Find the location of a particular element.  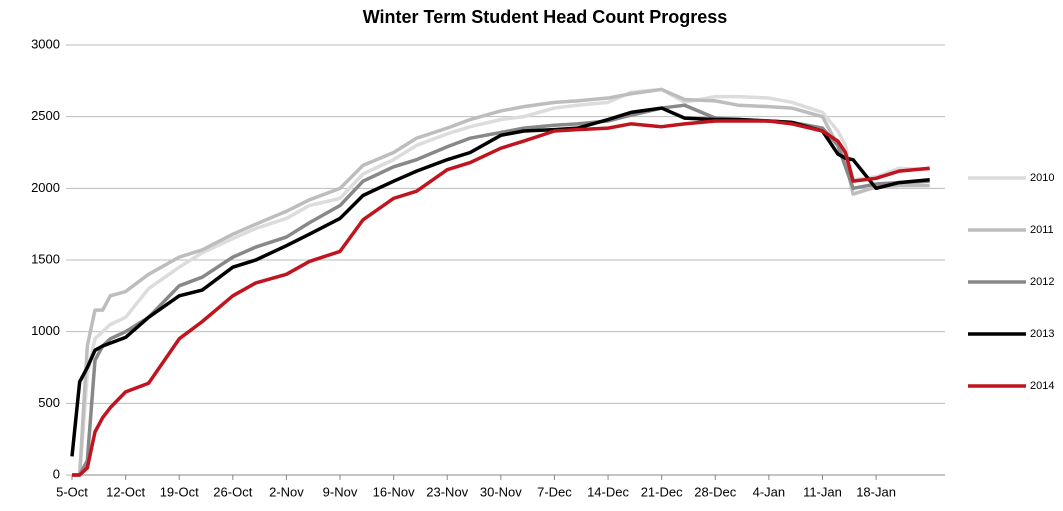

x-tick-label: 12-Oct is located at coordinates (125, 491).